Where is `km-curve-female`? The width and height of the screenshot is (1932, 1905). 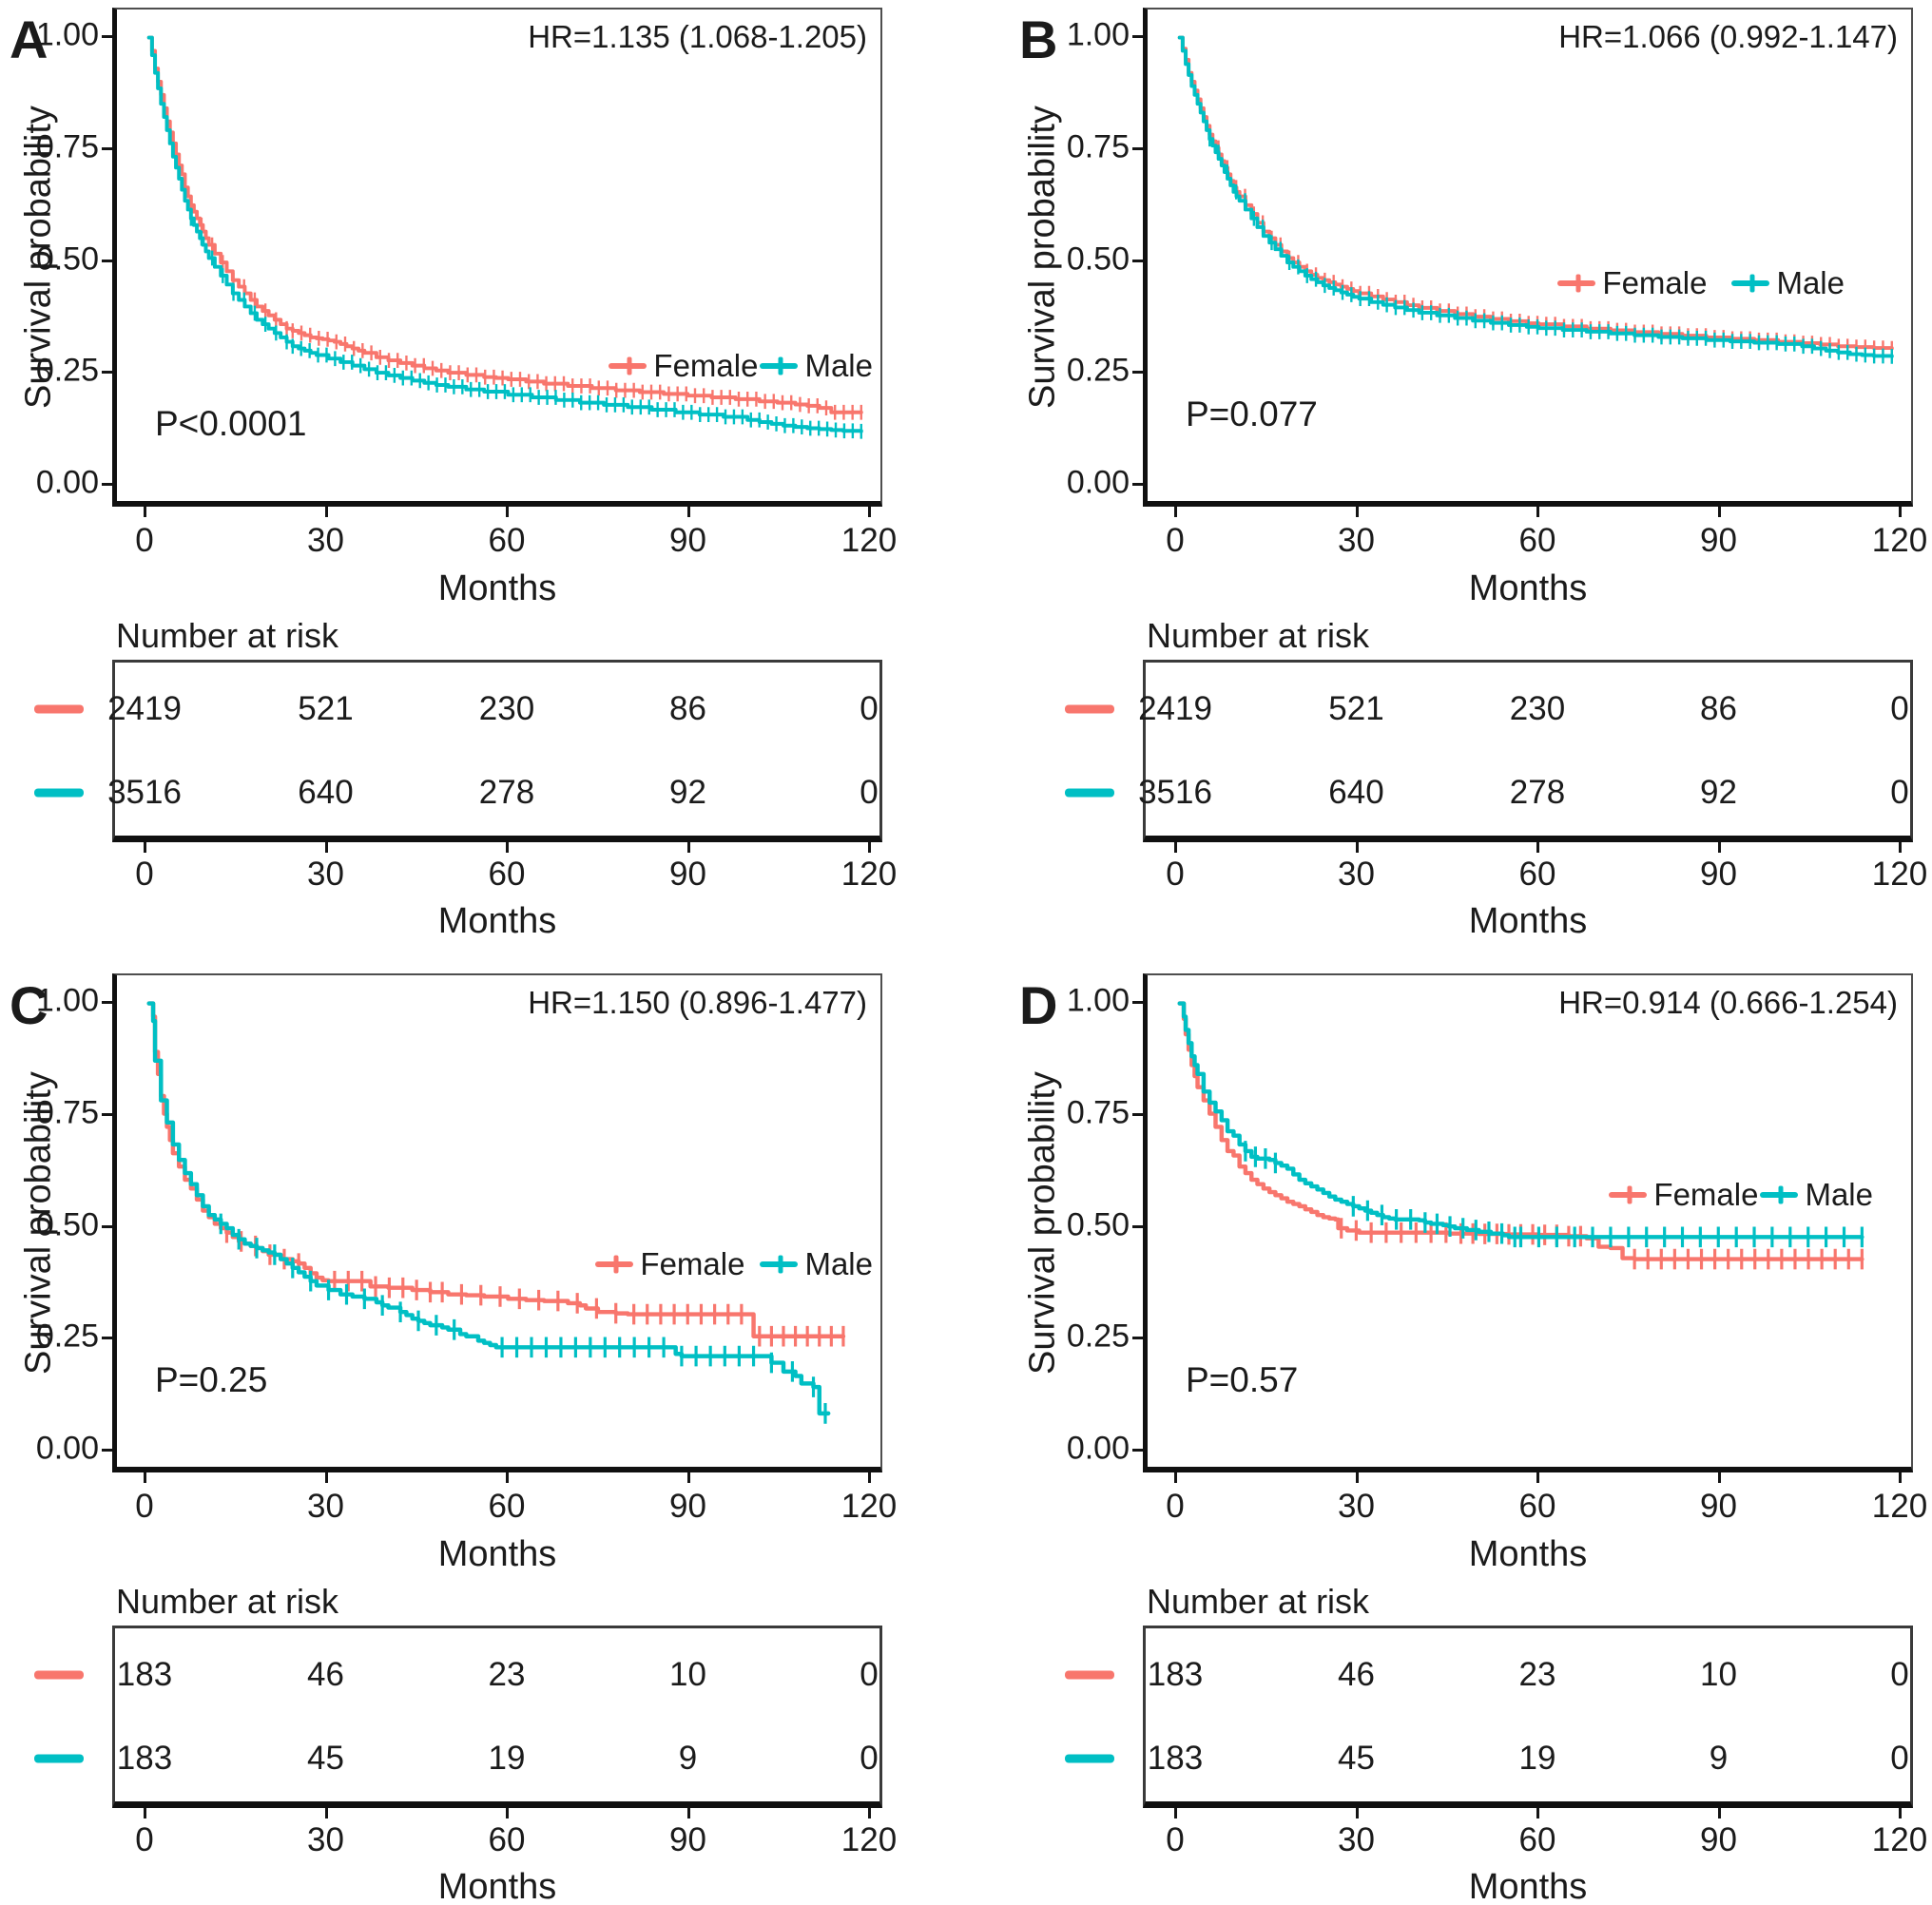 km-curve-female is located at coordinates (1535, 193).